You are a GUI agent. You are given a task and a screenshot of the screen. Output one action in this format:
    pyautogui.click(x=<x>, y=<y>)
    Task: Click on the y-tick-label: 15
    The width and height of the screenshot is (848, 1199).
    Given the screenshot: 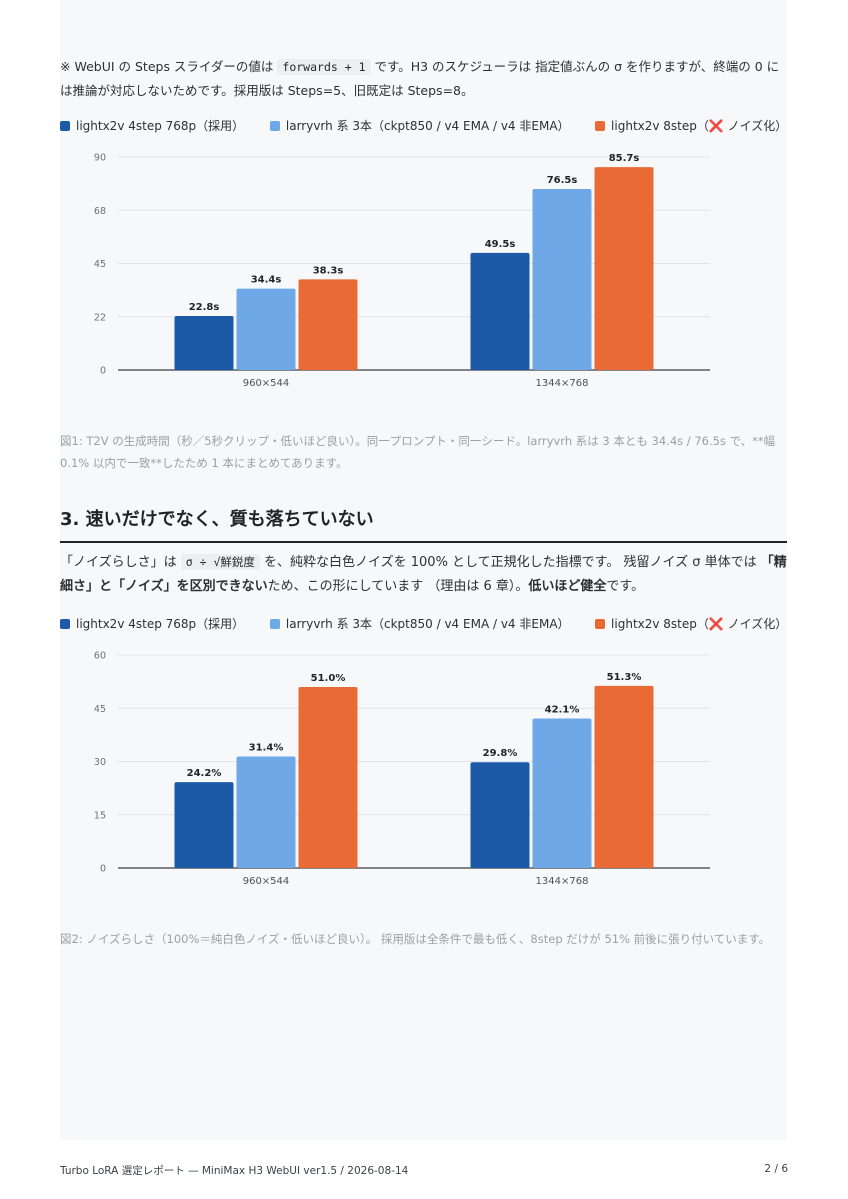 What is the action you would take?
    pyautogui.click(x=100, y=815)
    